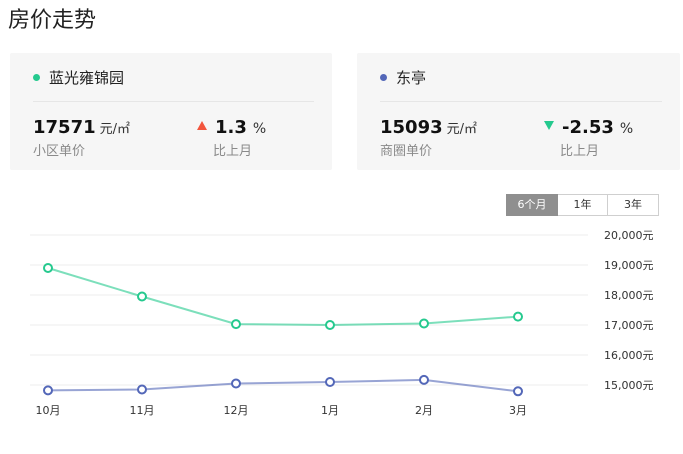 This screenshot has width=683, height=454. I want to click on estate-price: 17571, so click(64, 127).